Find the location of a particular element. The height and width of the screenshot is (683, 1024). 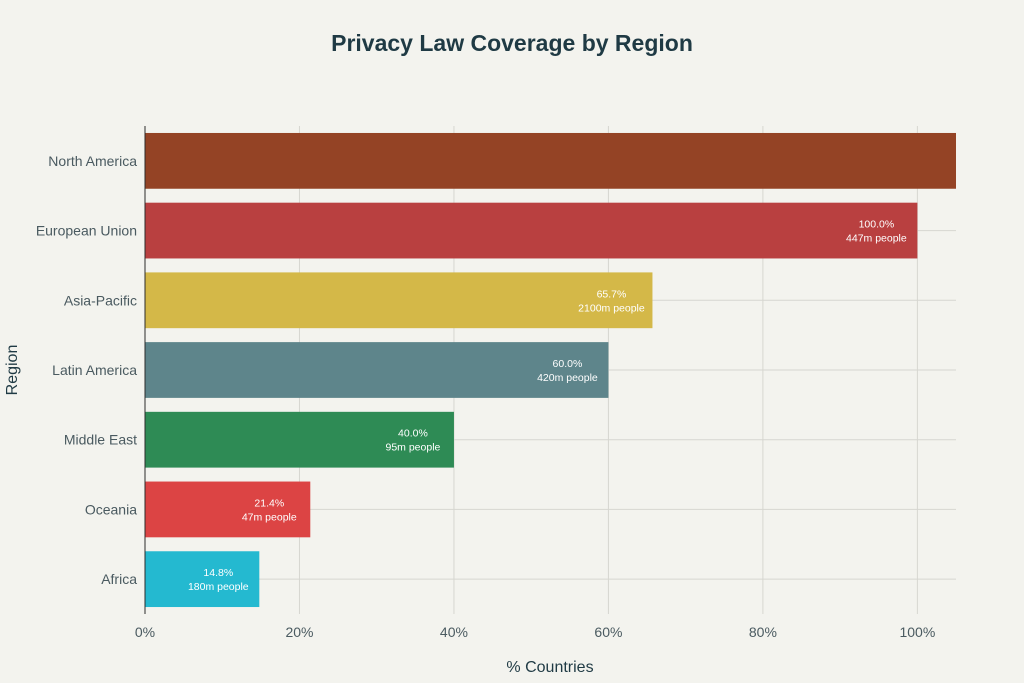

x-tick-label: 40% is located at coordinates (454, 632).